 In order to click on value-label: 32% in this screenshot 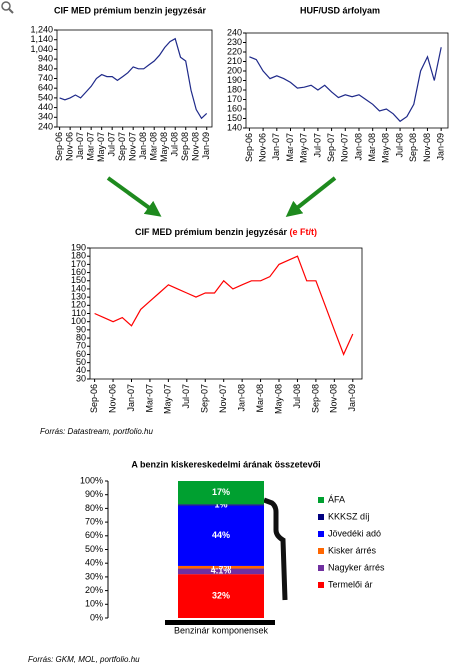, I will do `click(221, 595)`.